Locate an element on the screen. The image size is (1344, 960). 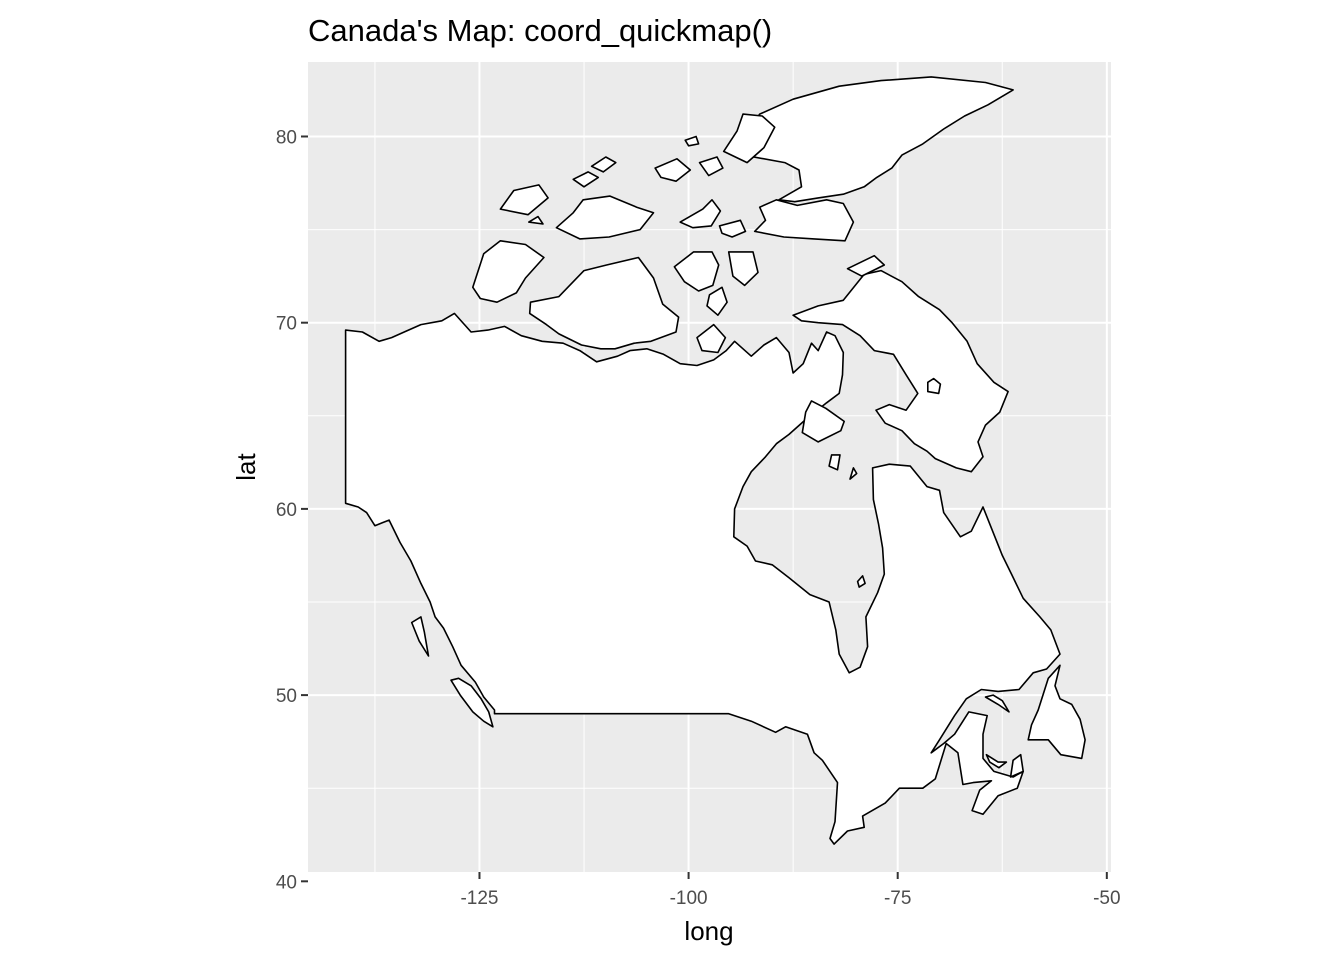
y-axis: 40 50 60 70 80 is located at coordinates (292, 510).